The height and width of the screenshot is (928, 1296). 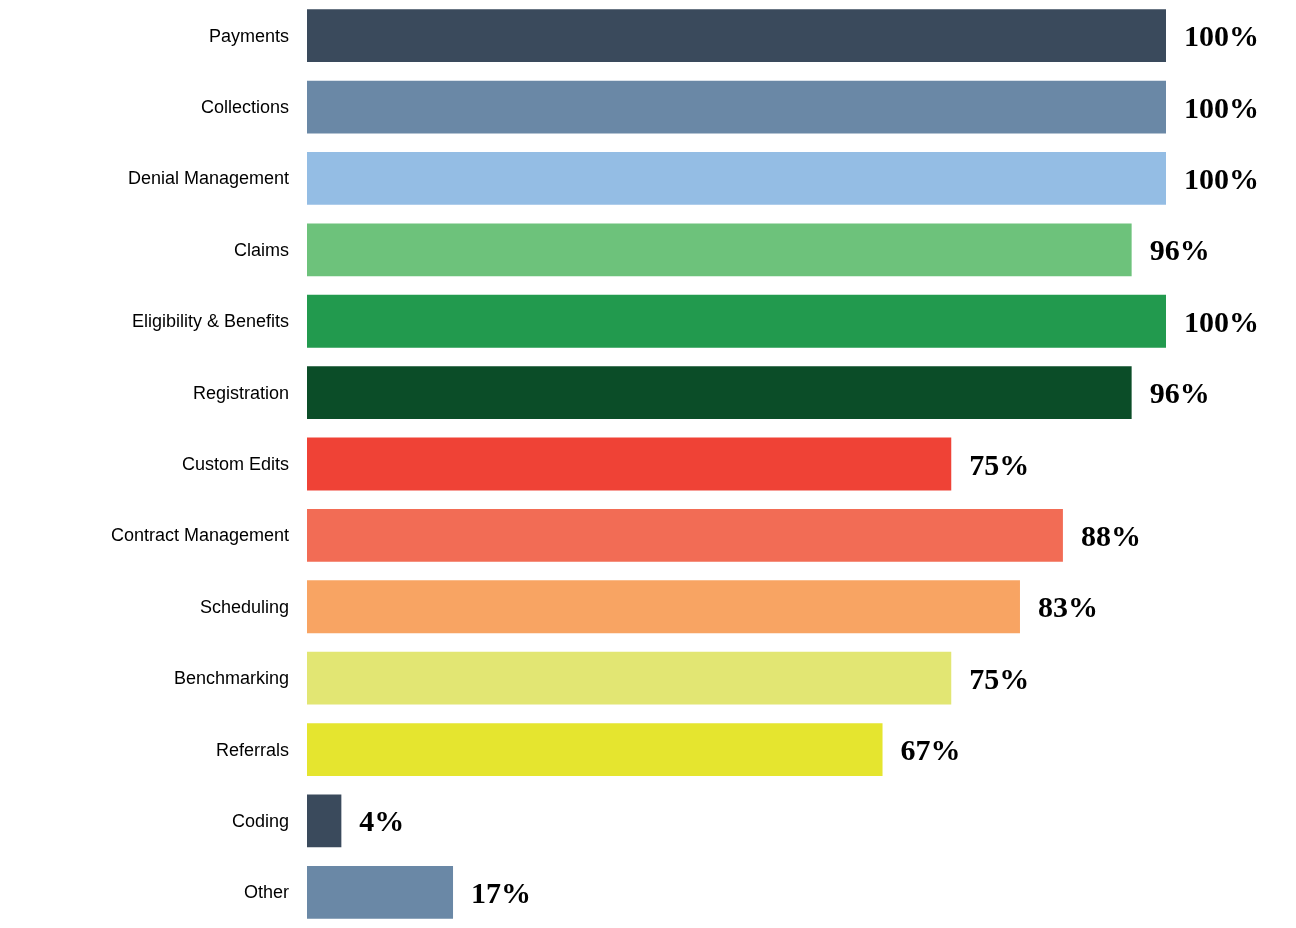 I want to click on y-tick-label: Referrals, so click(x=252, y=749).